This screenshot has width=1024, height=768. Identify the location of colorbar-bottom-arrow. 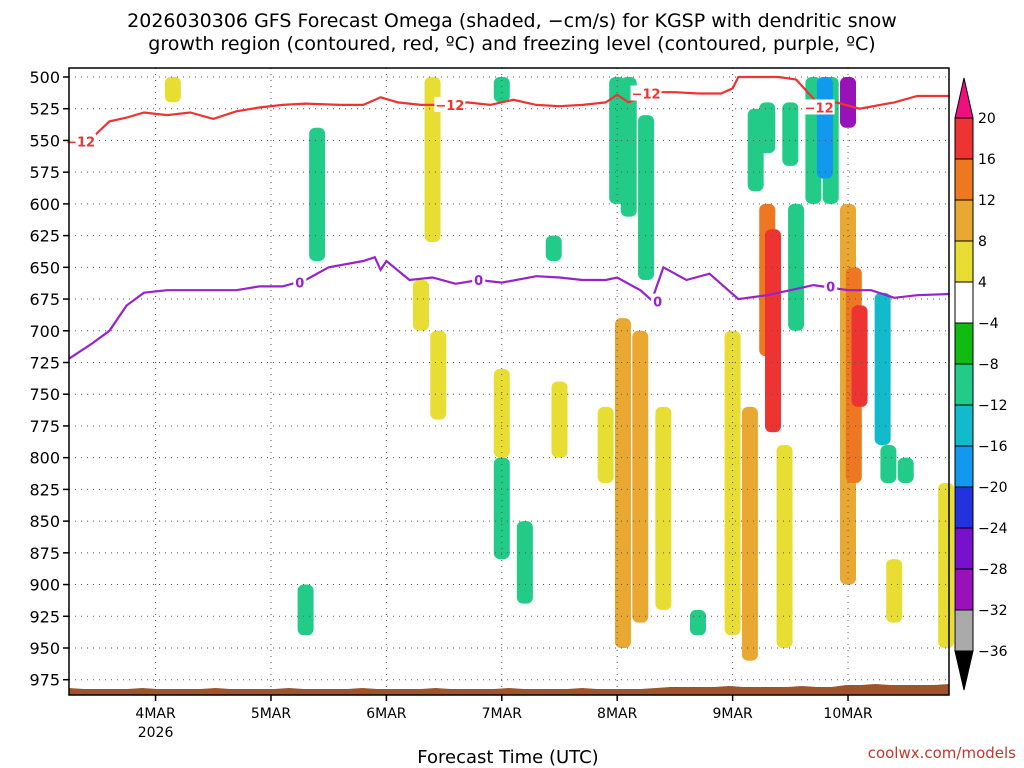
(964, 670).